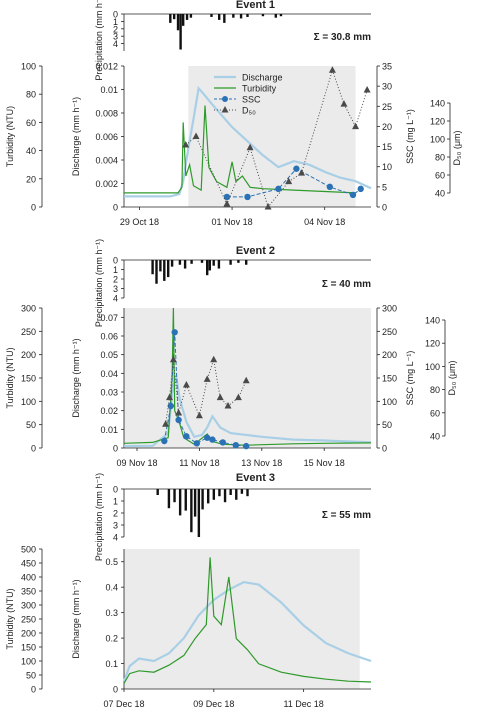  What do you see at coordinates (31, 123) in the screenshot?
I see `turbidity-tick-label: 60` at bounding box center [31, 123].